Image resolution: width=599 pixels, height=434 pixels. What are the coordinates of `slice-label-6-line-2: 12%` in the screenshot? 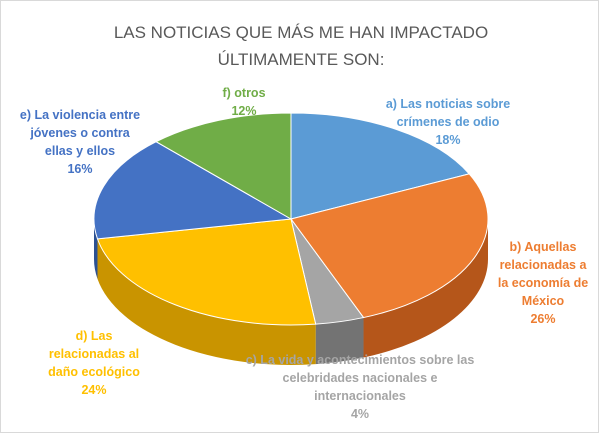 It's located at (243, 111).